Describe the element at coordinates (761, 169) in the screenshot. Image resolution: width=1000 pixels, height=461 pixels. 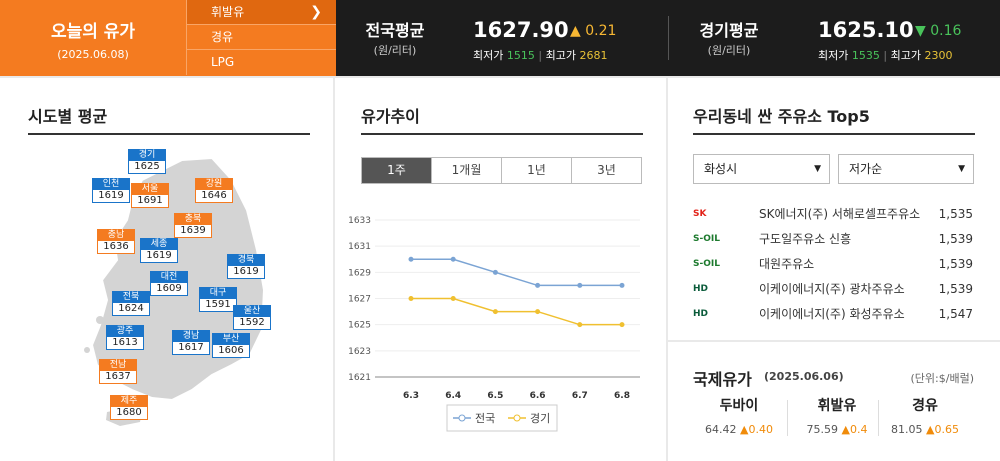
I see `area-select: 화성시 ▼` at that location.